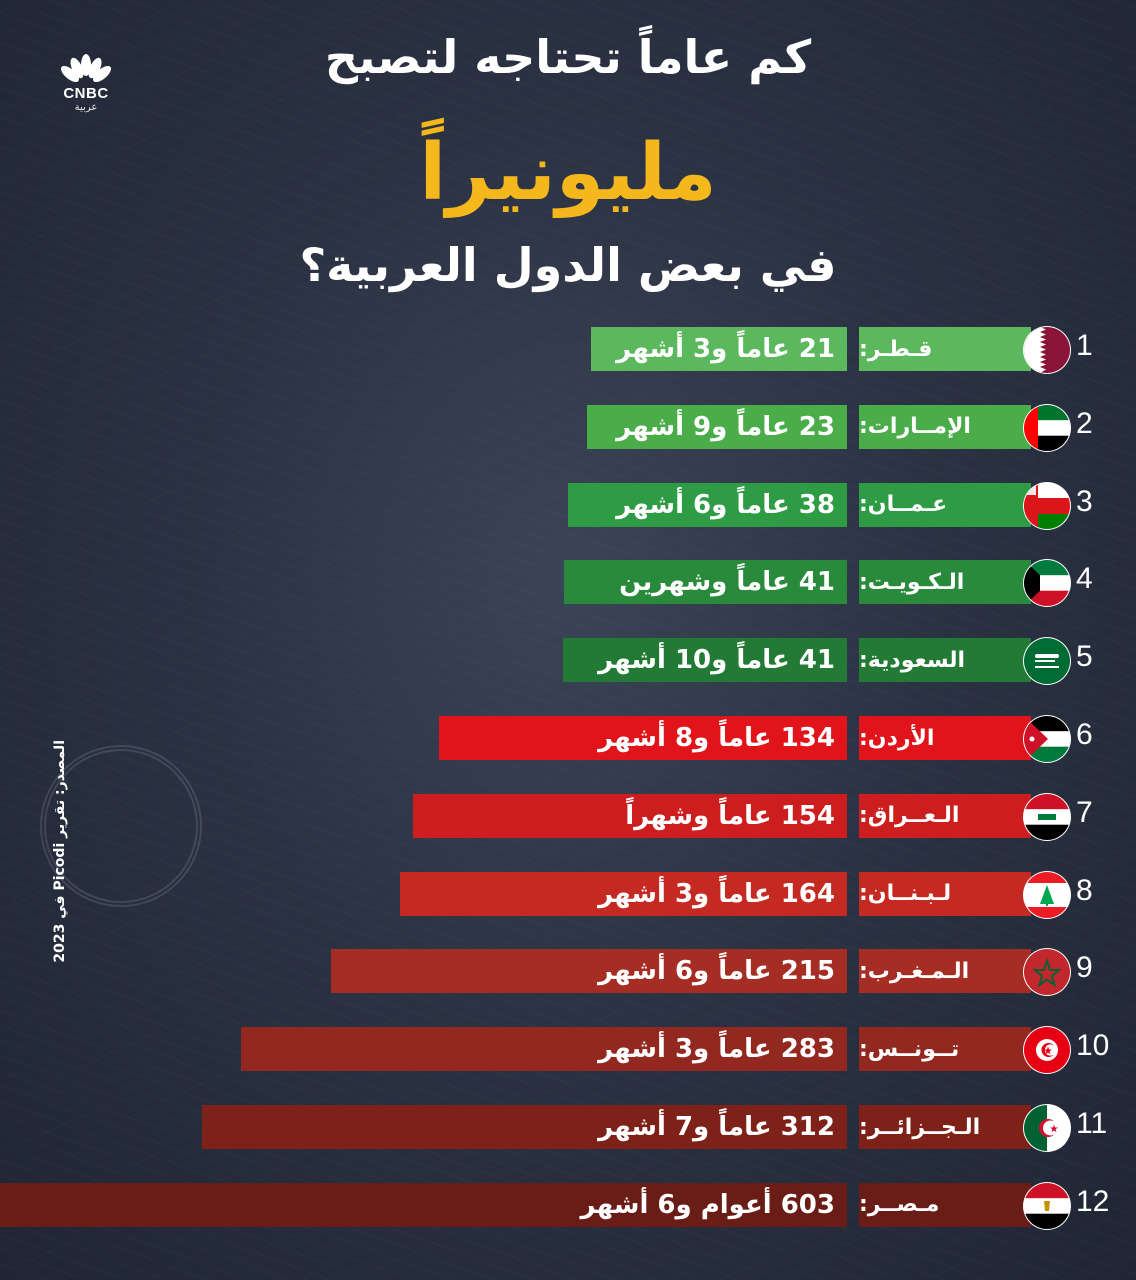 The height and width of the screenshot is (1280, 1136). I want to click on bar: 38 عاماً و6 أشهر, so click(707, 504).